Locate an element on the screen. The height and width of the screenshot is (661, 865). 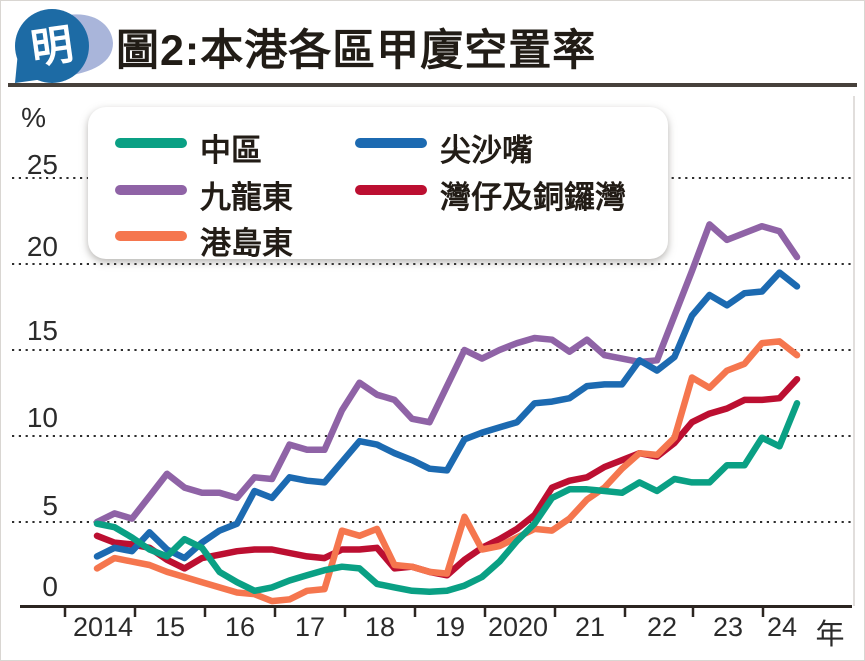
y-axis-label-25: 25 is located at coordinates (42, 164).